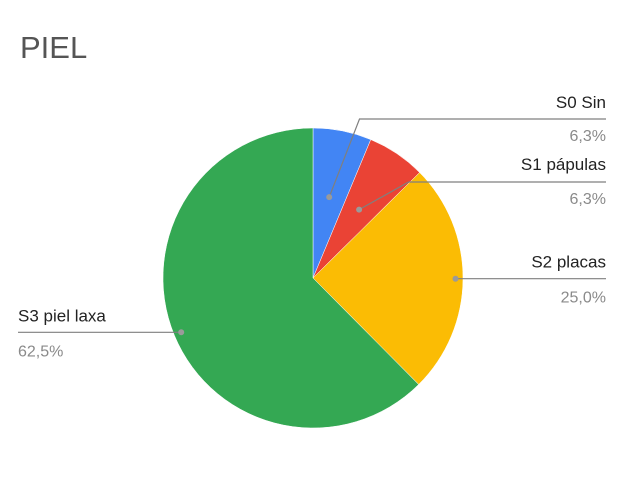  What do you see at coordinates (568, 262) in the screenshot?
I see `slice-label-s2-placas: S2 placas` at bounding box center [568, 262].